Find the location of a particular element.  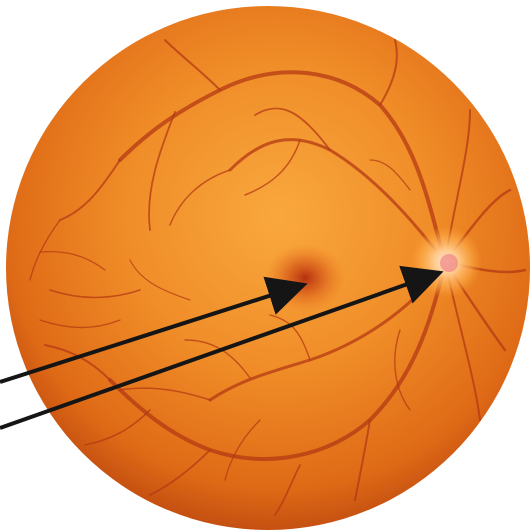

macula is located at coordinates (305, 278).